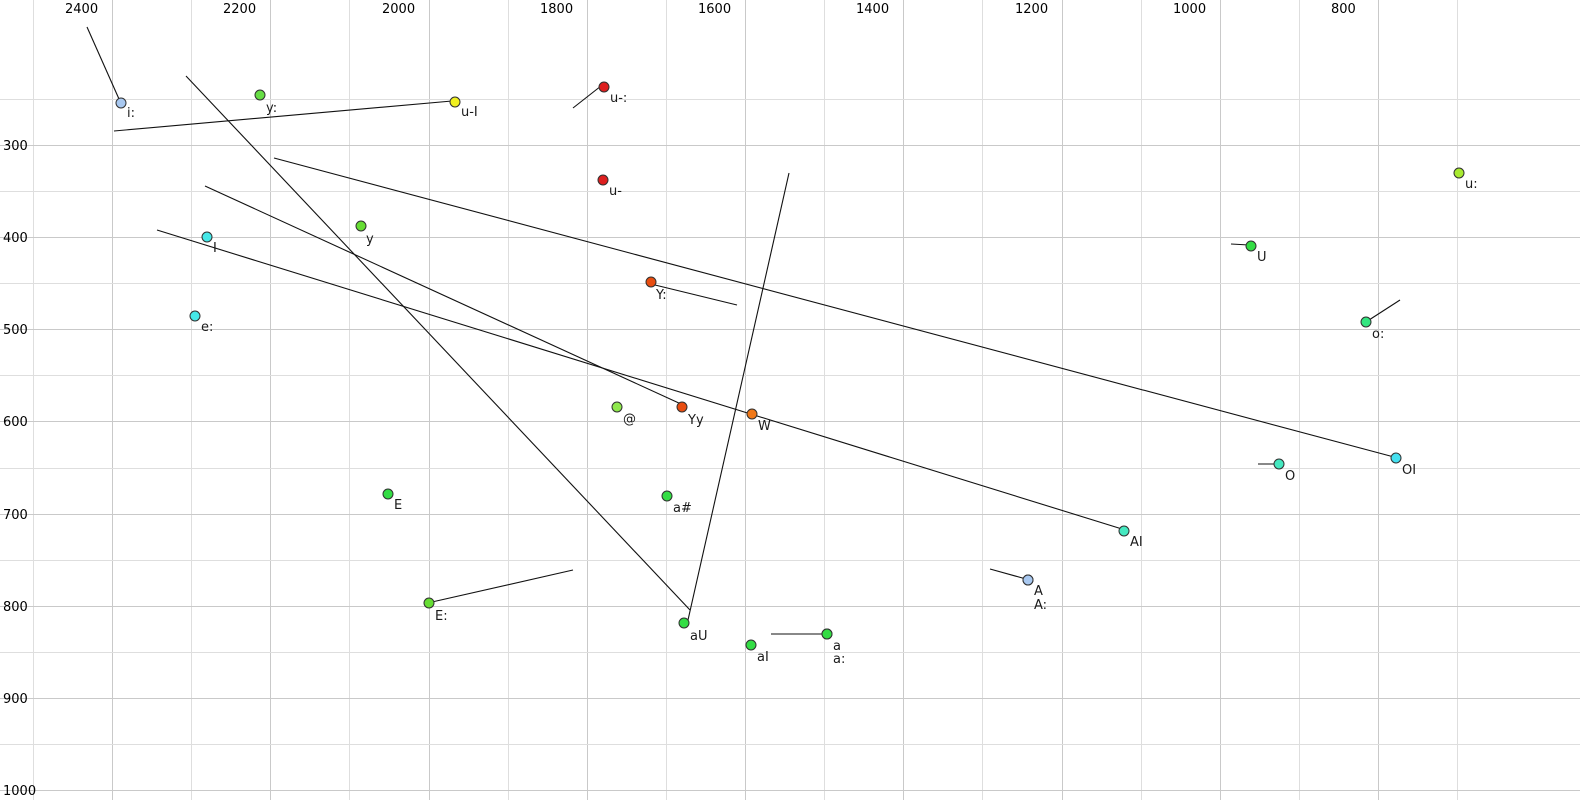 This screenshot has width=1580, height=800. I want to click on x-axis-tick-label: 2200, so click(240, 9).